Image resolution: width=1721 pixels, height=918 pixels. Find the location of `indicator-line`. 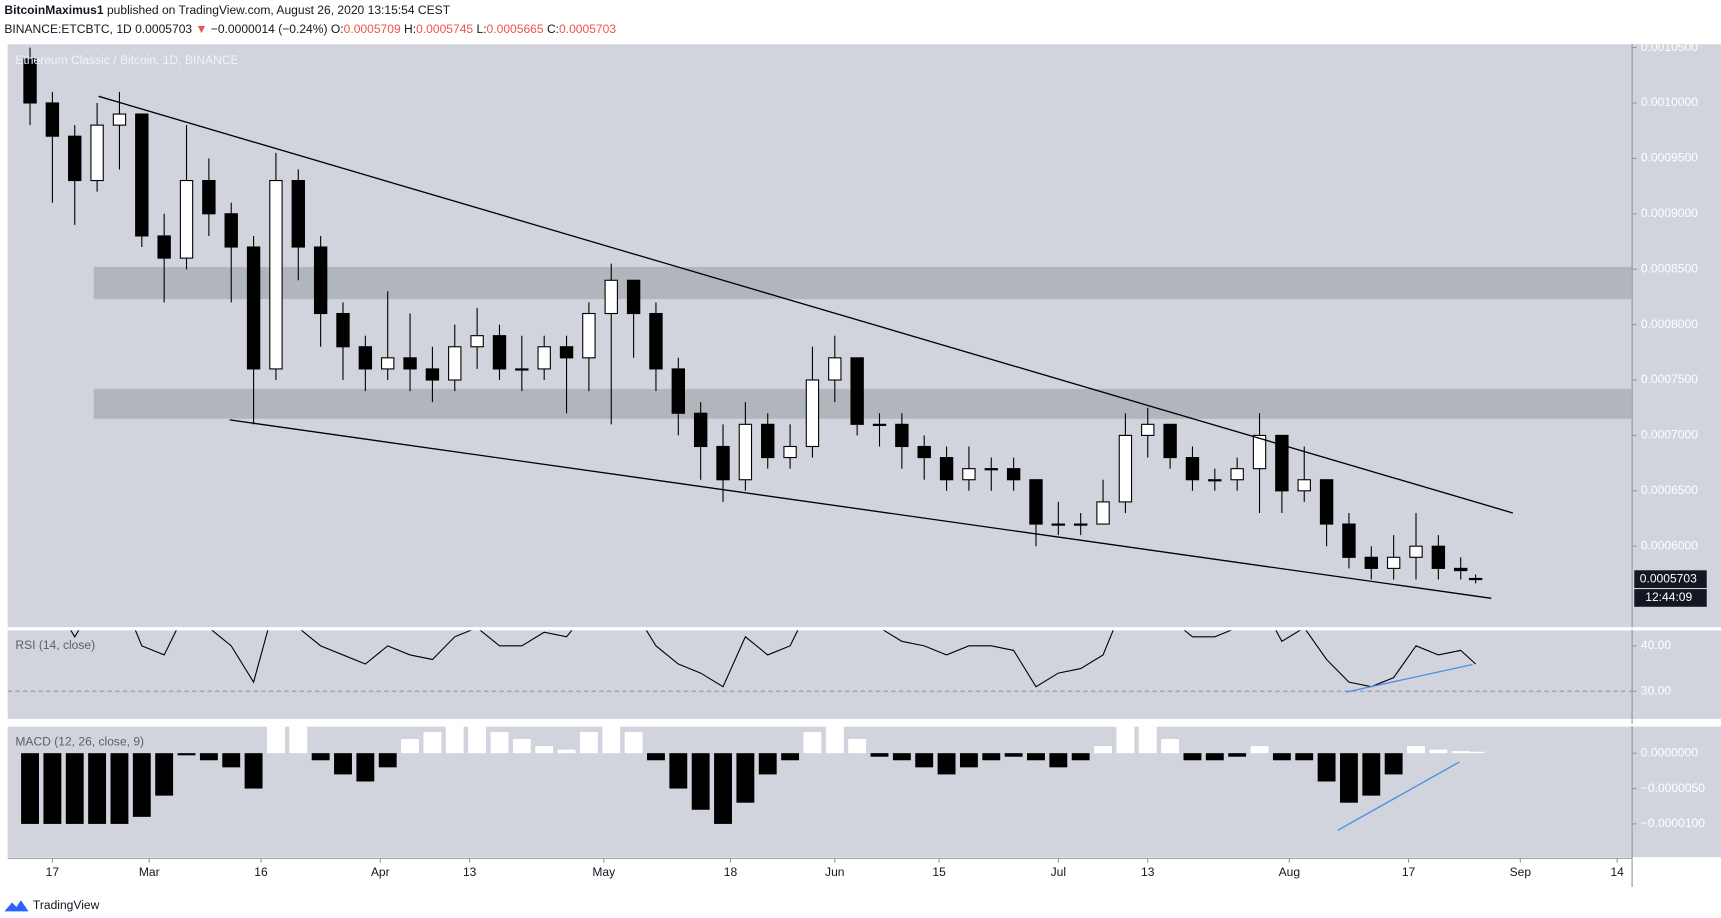

indicator-line is located at coordinates (773, 659).